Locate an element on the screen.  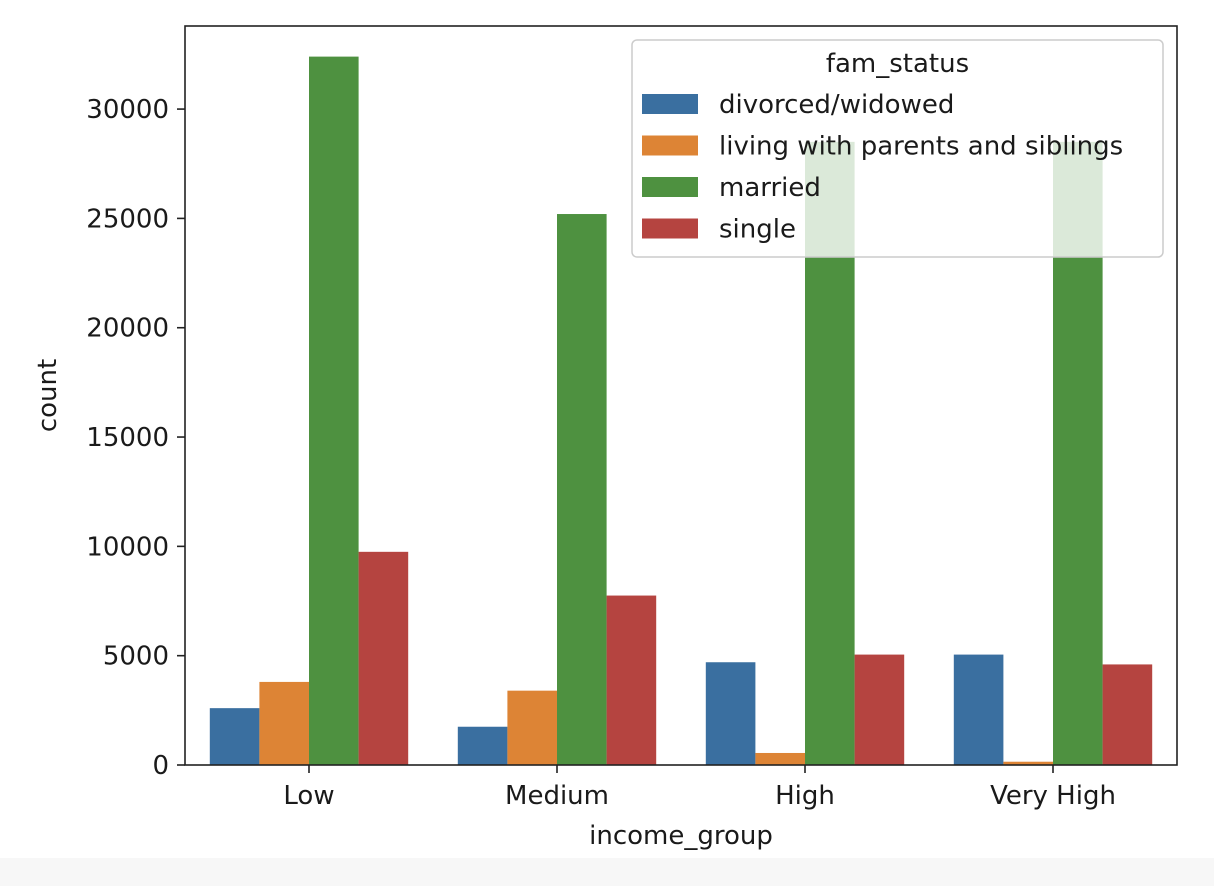
bar-single-high is located at coordinates (879, 709).